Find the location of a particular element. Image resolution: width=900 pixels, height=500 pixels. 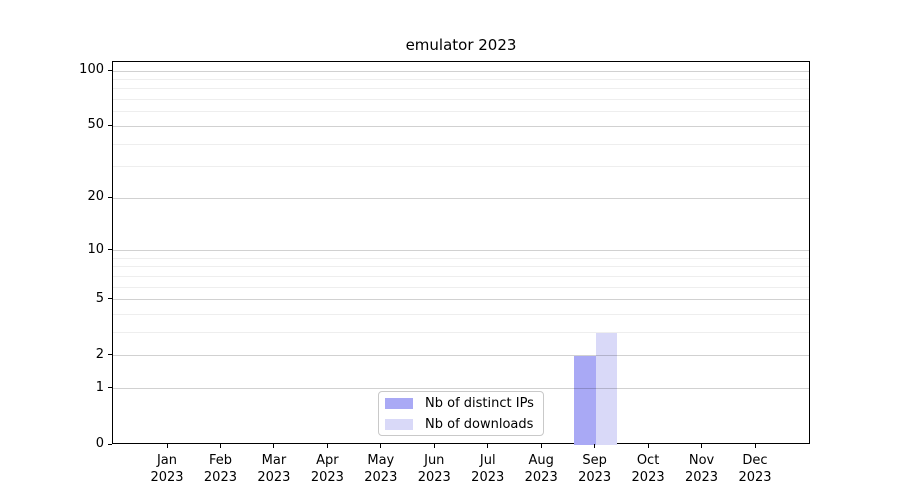

x-tick-label: Jul 2023 is located at coordinates (488, 469).